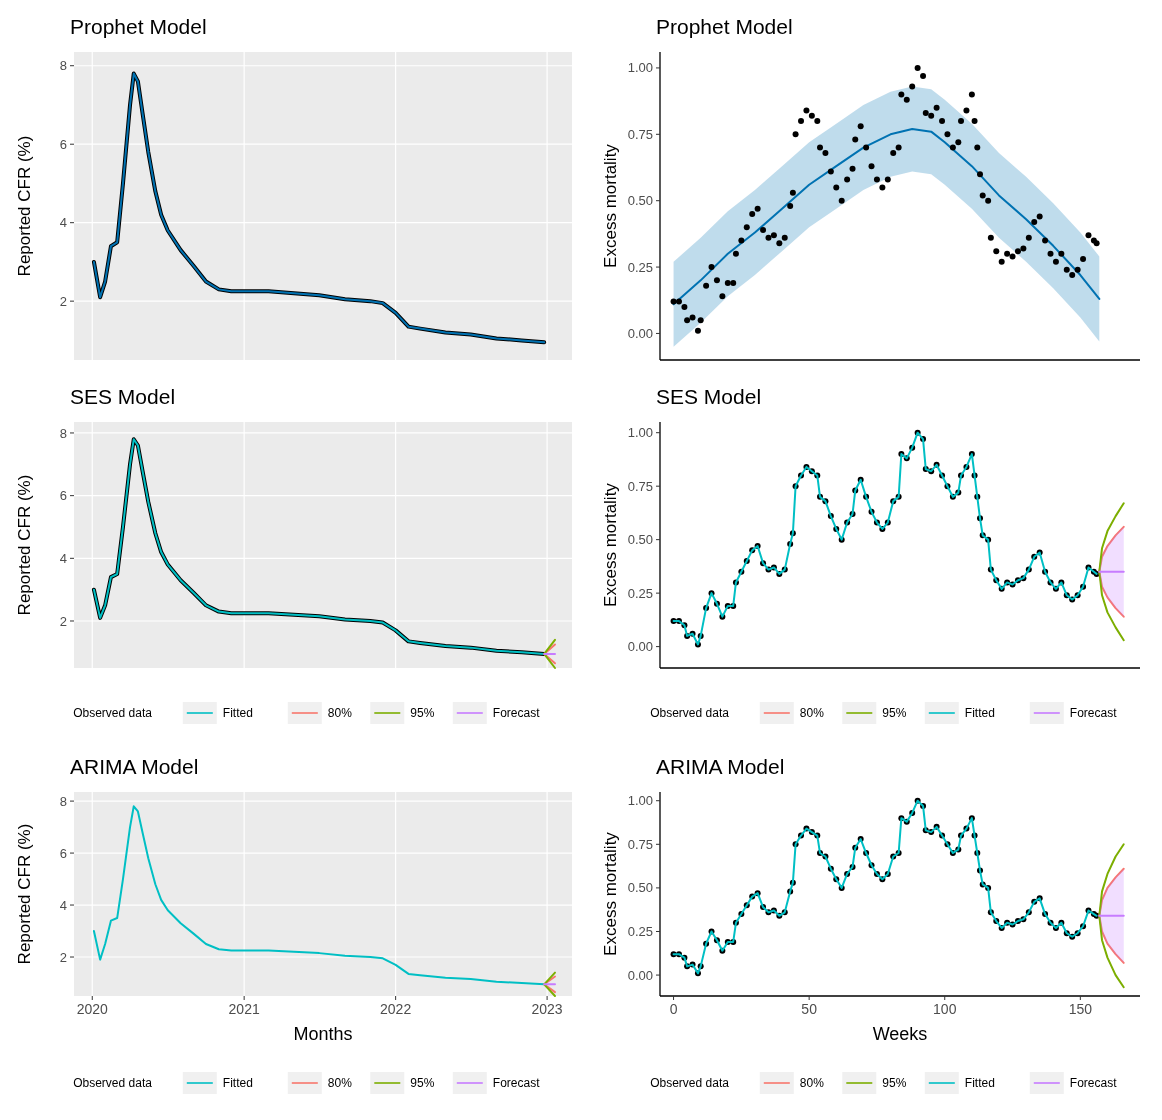 The height and width of the screenshot is (1120, 1162). I want to click on x-tick-label: 100, so click(945, 1009).